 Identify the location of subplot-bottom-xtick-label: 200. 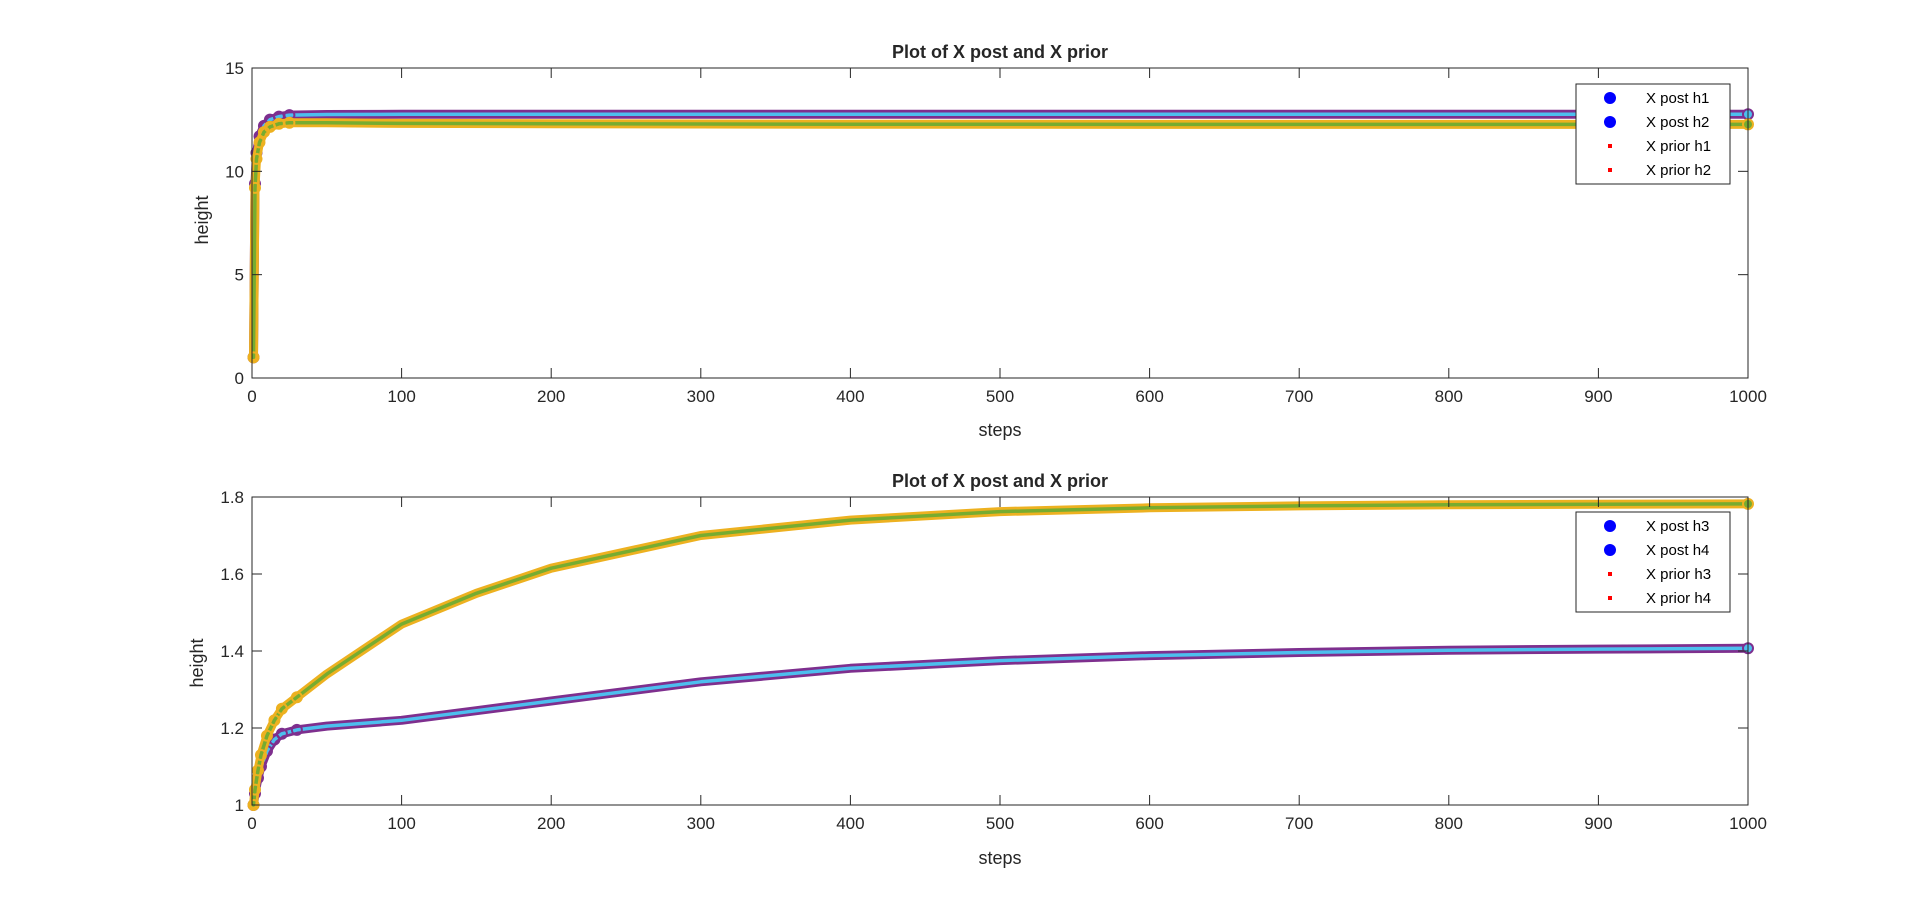
(551, 823).